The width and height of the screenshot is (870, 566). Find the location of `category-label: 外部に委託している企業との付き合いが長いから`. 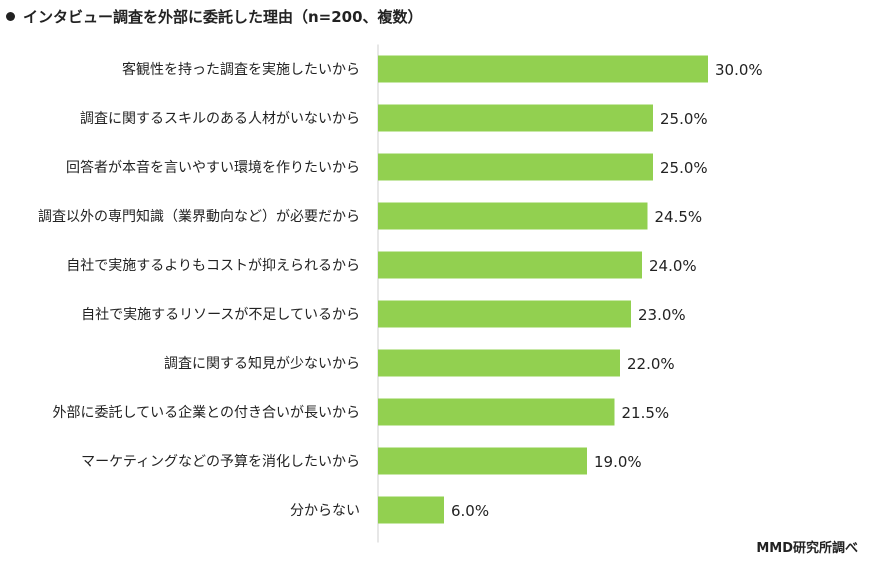

category-label: 外部に委託している企業との付き合いが長いから is located at coordinates (206, 412).